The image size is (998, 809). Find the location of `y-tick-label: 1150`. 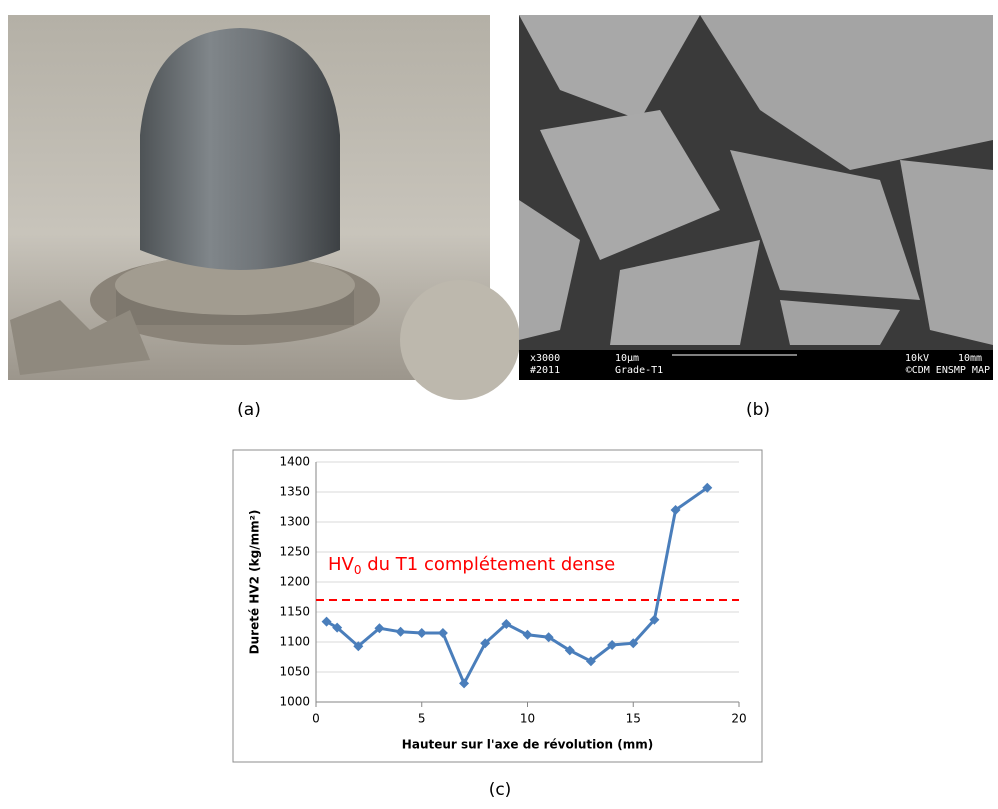

y-tick-label: 1150 is located at coordinates (294, 612).